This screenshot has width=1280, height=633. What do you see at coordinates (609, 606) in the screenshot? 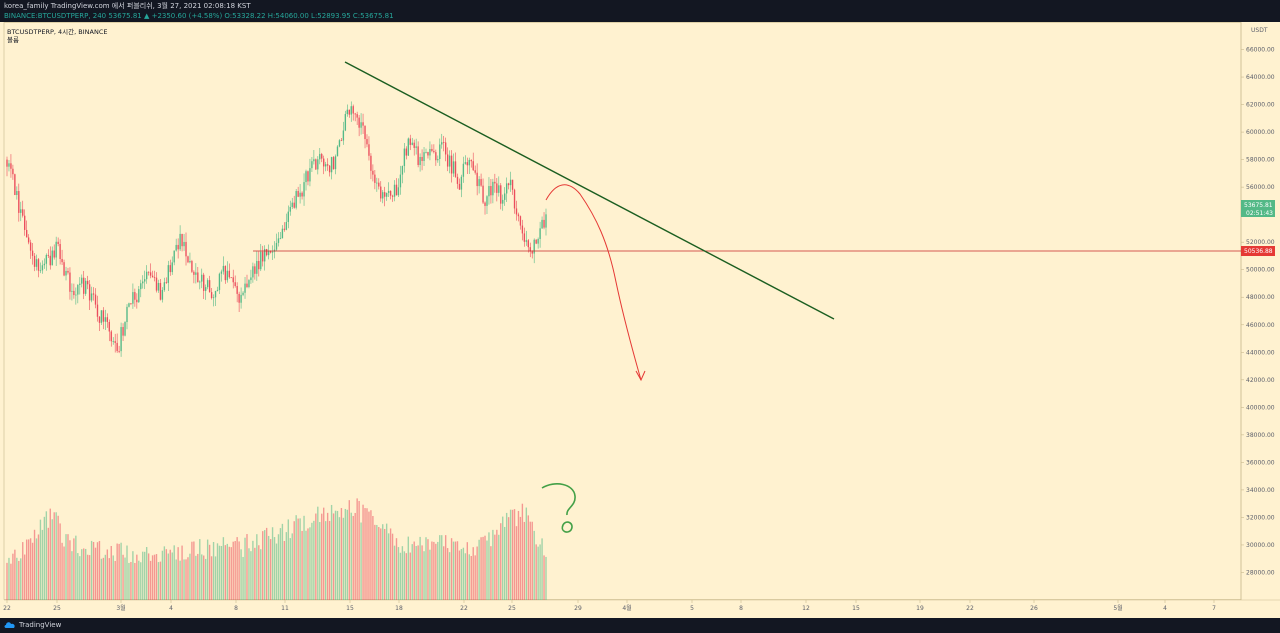
I see `time-axis: 22 25 3월 4 8 11 15 18 22 25 29 4월 5 8 12 15 19 22 26 5월 4 7` at bounding box center [609, 606].